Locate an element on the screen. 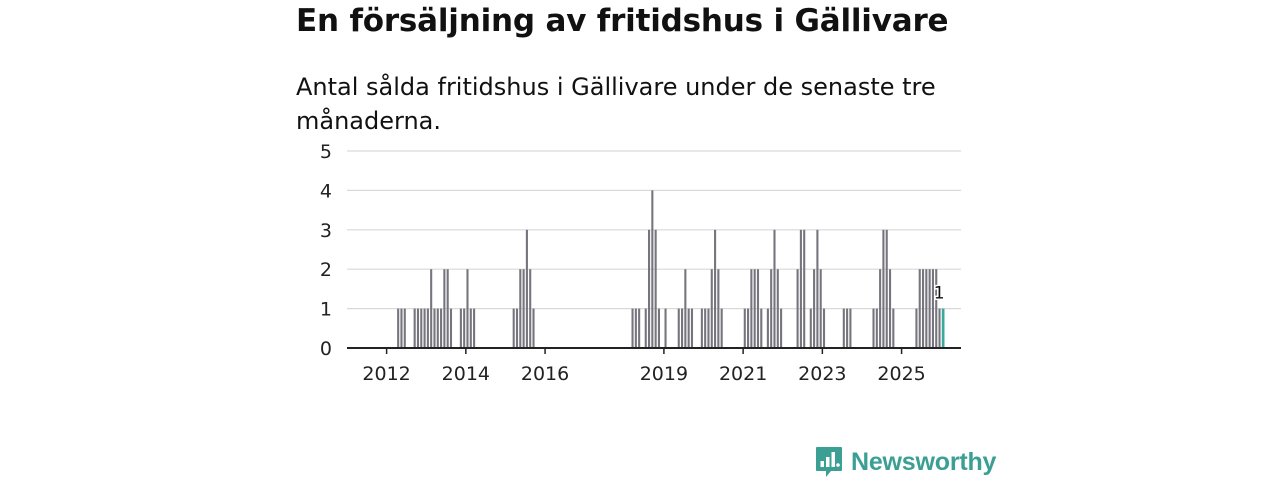  newsworthy-logo: Newsworthy is located at coordinates (905, 462).